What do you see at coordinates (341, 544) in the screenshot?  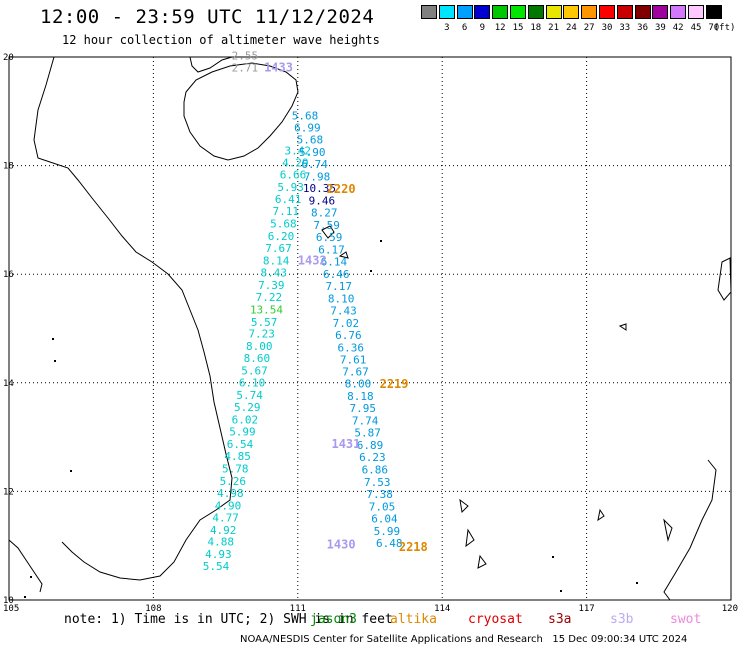 I see `pass-time-label: 1430` at bounding box center [341, 544].